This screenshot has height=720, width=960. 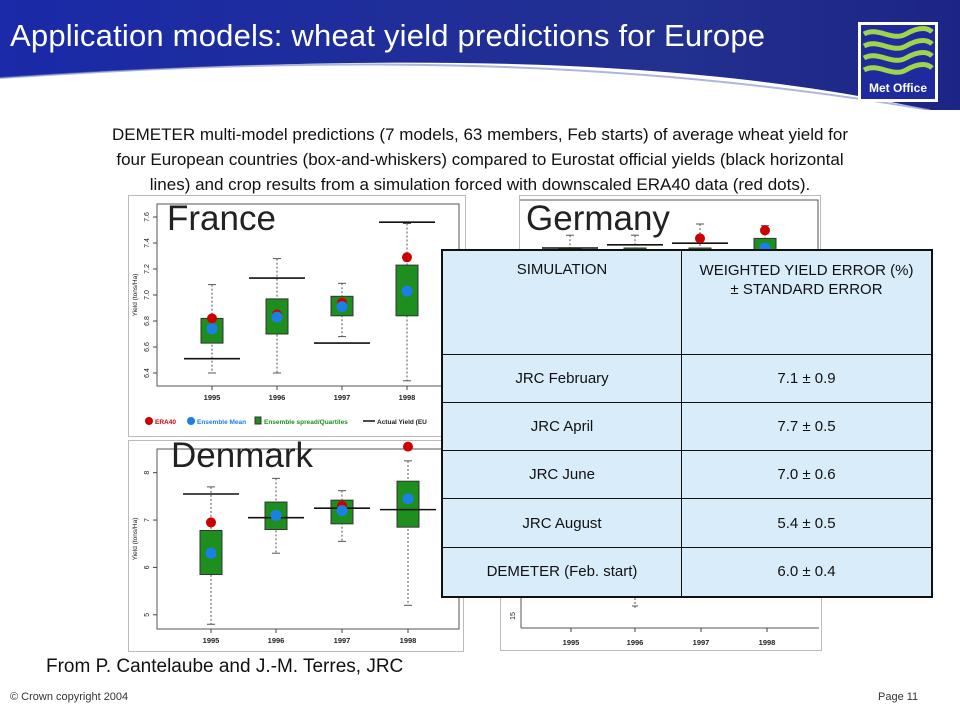 What do you see at coordinates (191, 421) in the screenshot?
I see `legend-mean-marker` at bounding box center [191, 421].